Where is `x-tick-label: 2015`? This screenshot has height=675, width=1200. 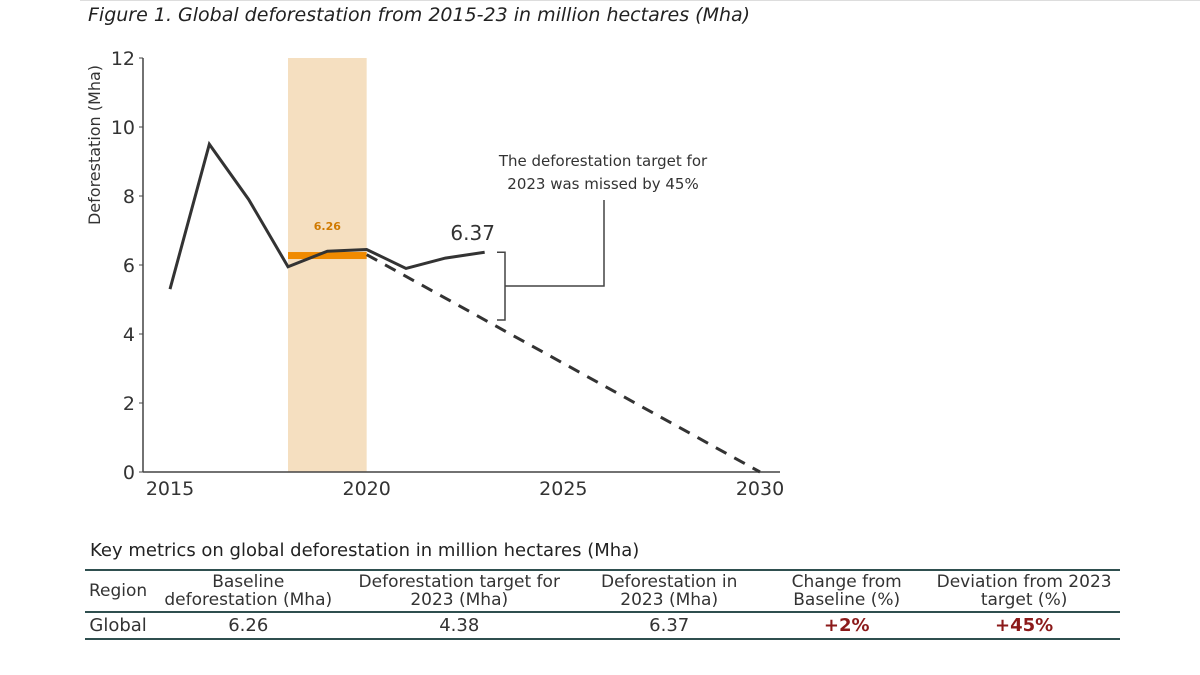 x-tick-label: 2015 is located at coordinates (170, 489).